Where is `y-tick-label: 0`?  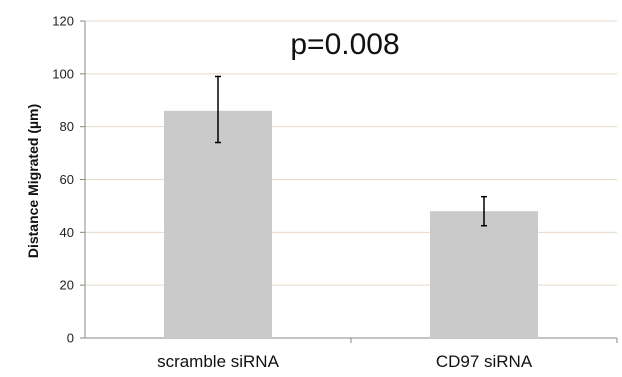 y-tick-label: 0 is located at coordinates (70, 338).